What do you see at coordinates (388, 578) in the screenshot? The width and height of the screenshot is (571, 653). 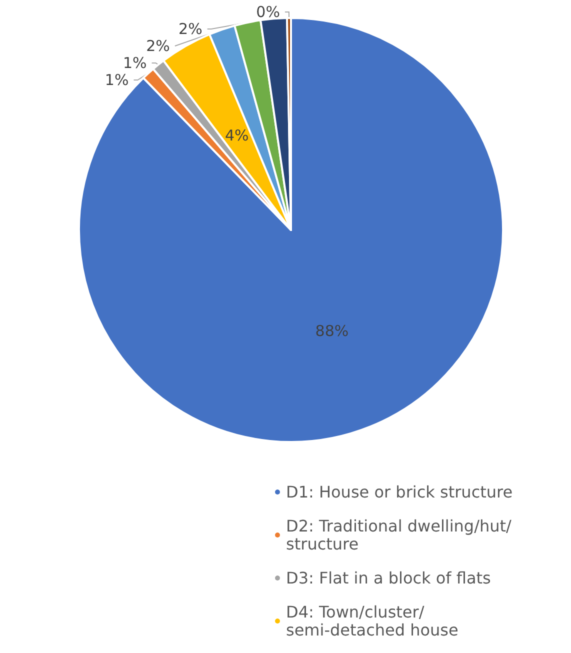 I see `legend-label: D3: Flat in a block of flats` at bounding box center [388, 578].